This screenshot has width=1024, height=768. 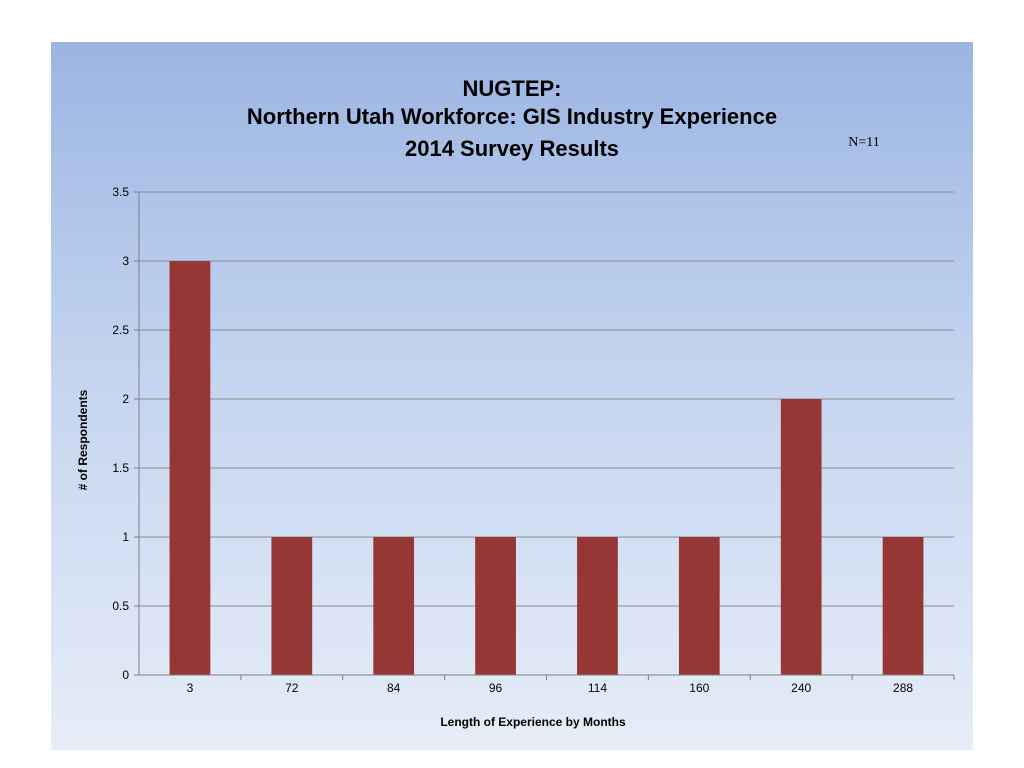 I want to click on y-tick-label: 0, so click(x=125, y=675).